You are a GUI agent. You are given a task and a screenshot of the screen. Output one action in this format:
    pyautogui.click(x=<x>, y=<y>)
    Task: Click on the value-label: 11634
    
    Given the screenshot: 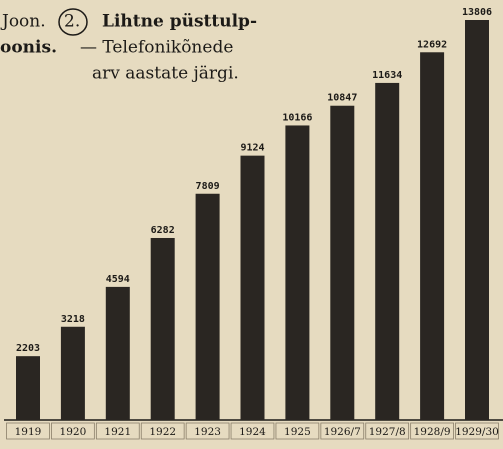 What is the action you would take?
    pyautogui.click(x=387, y=75)
    